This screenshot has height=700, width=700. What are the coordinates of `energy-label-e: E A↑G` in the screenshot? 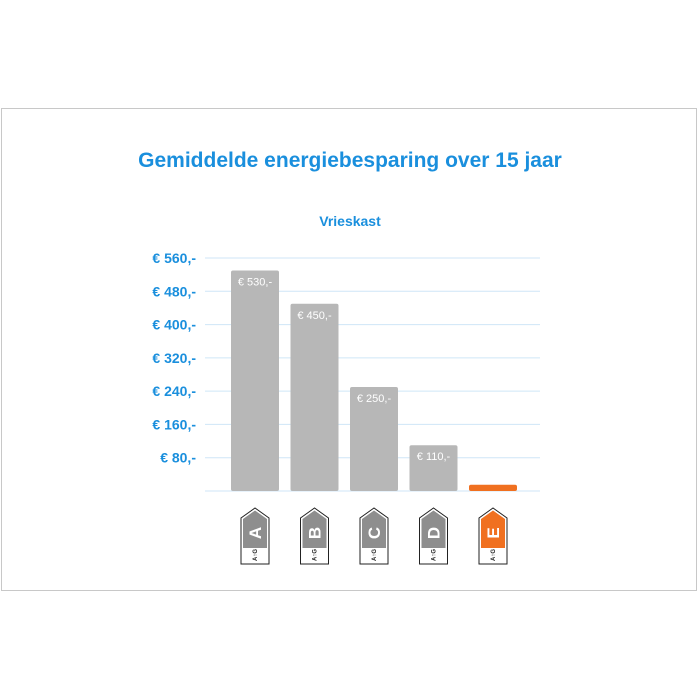 It's located at (493, 536).